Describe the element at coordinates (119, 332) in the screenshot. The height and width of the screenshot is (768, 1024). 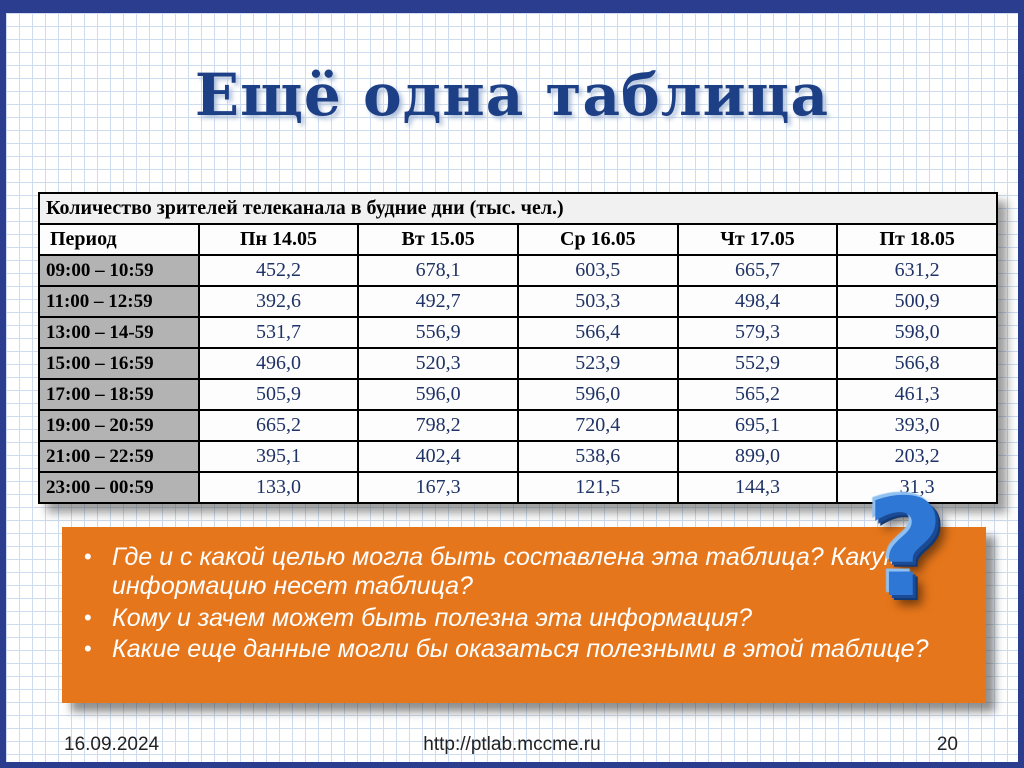
I see `period-cell: 13:00 – 14-59` at that location.